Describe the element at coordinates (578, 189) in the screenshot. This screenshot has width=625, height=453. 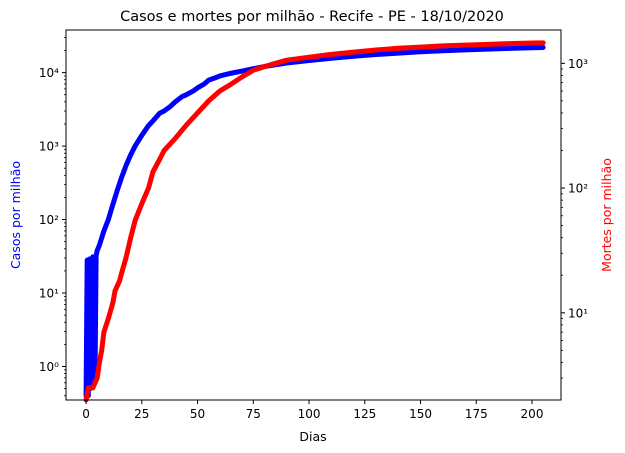
I see `y-right-tick-label: 10²` at that location.